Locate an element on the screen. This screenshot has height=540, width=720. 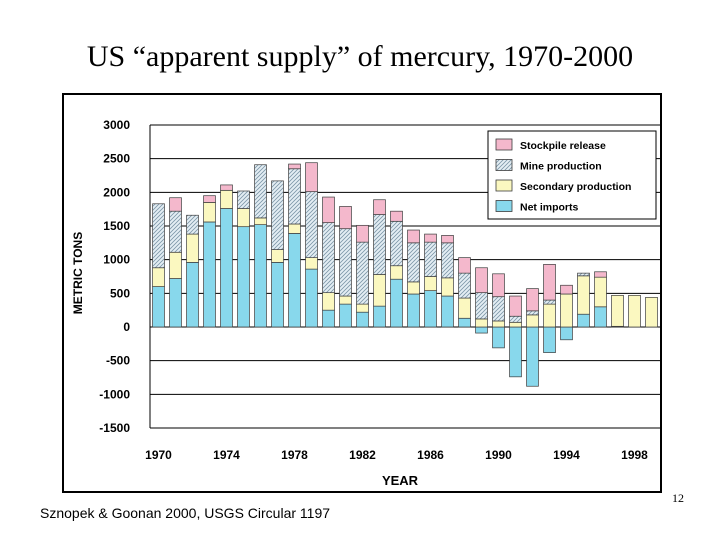
legend-label: Secondary production is located at coordinates (575, 187).